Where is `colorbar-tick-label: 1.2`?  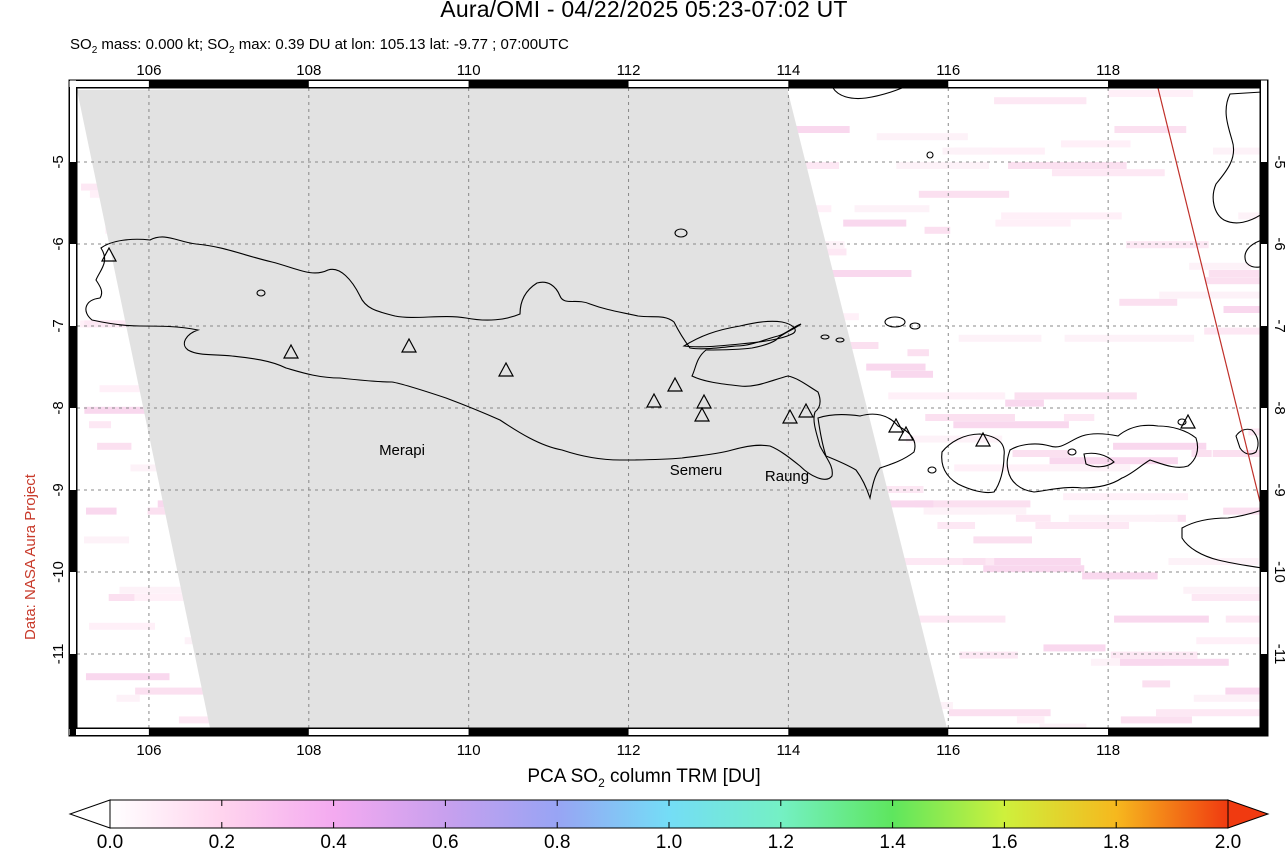
colorbar-tick-label: 1.2 is located at coordinates (781, 842).